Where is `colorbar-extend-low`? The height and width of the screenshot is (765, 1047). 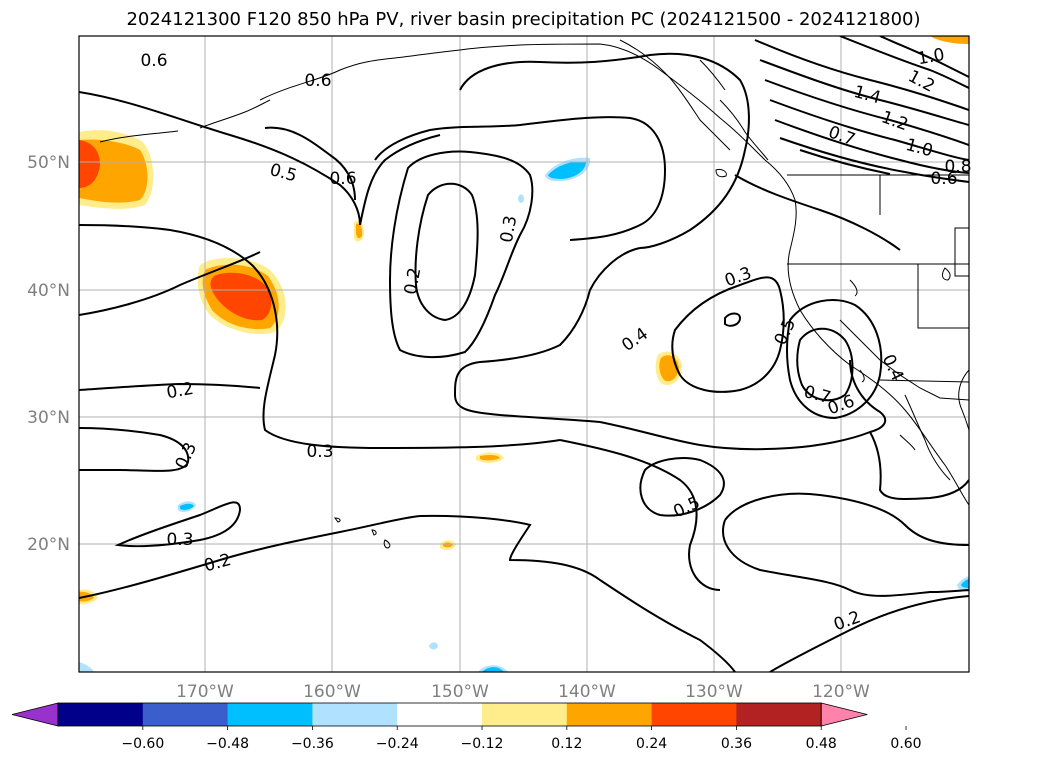 colorbar-extend-low is located at coordinates (35, 714).